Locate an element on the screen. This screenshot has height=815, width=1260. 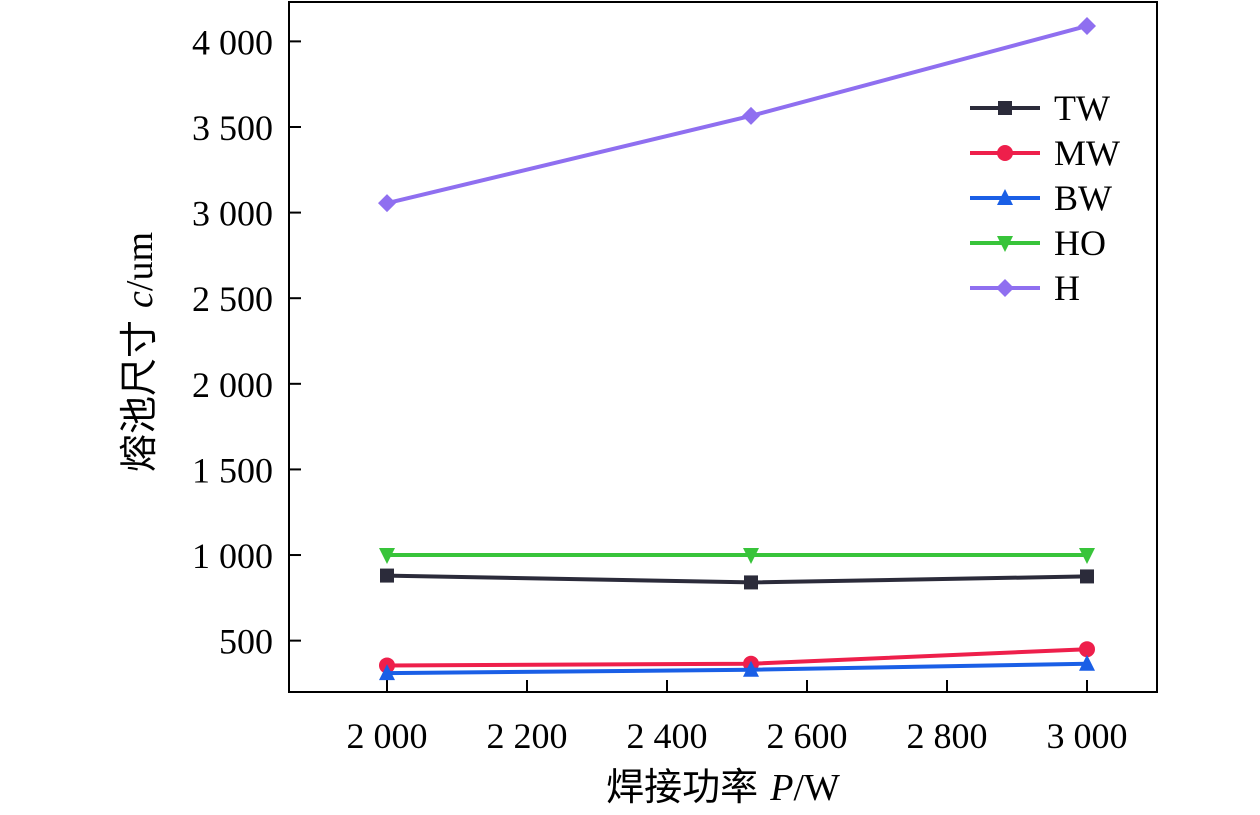
legend-item-ho: HO is located at coordinates (1038, 243).